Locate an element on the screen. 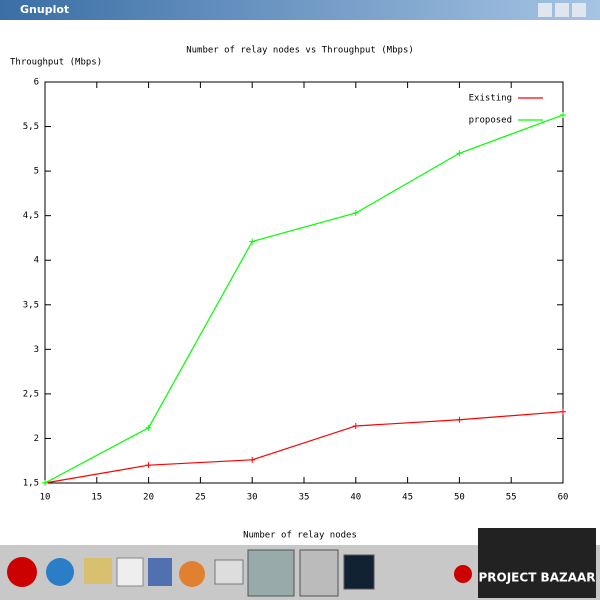 This screenshot has width=600, height=600. y-tick-label: 2 is located at coordinates (36, 439).